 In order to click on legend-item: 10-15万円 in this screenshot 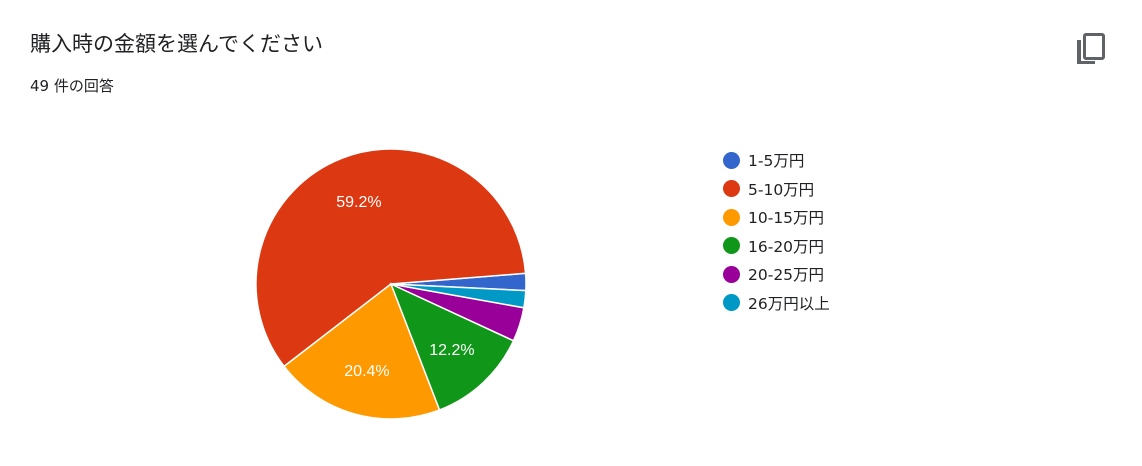, I will do `click(776, 217)`.